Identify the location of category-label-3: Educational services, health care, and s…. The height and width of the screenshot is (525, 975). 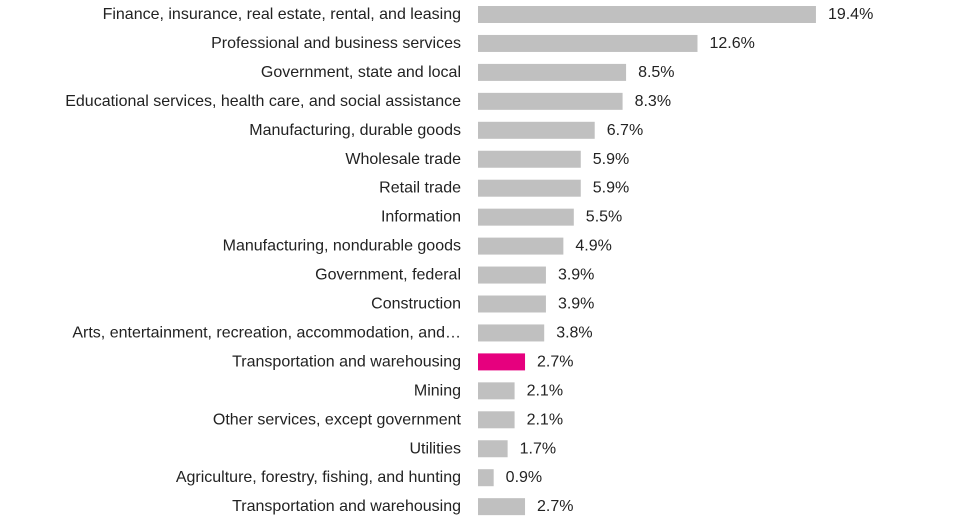
(263, 101).